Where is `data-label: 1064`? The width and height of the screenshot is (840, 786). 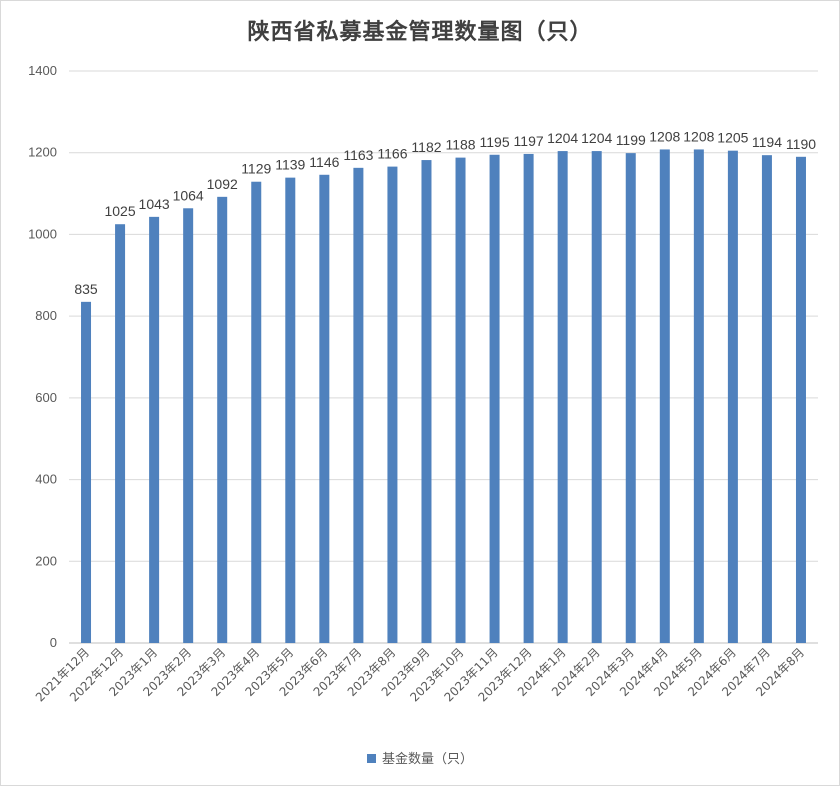 data-label: 1064 is located at coordinates (188, 195).